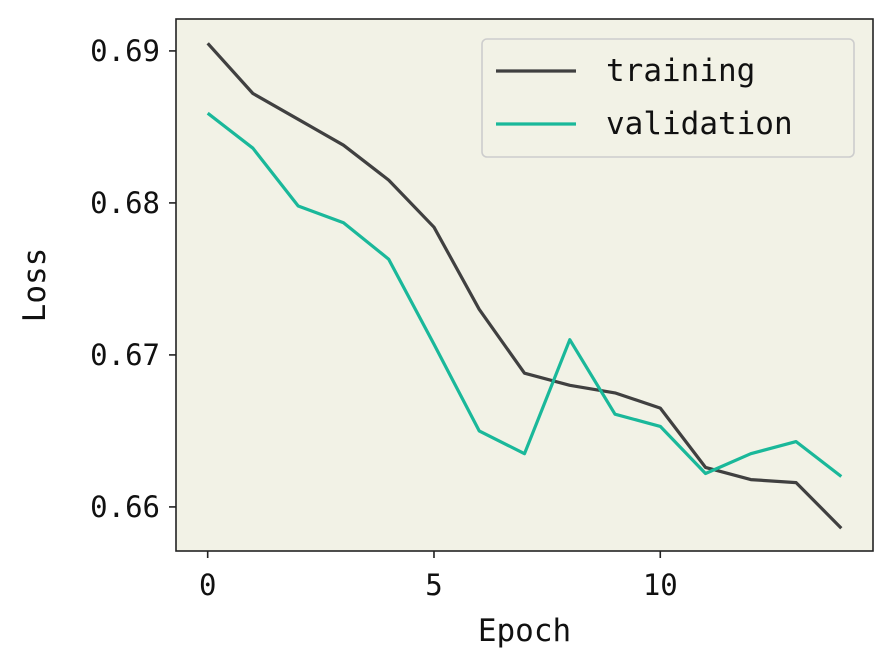 The width and height of the screenshot is (893, 671). I want to click on y-tick-label: 0.66, so click(125, 507).